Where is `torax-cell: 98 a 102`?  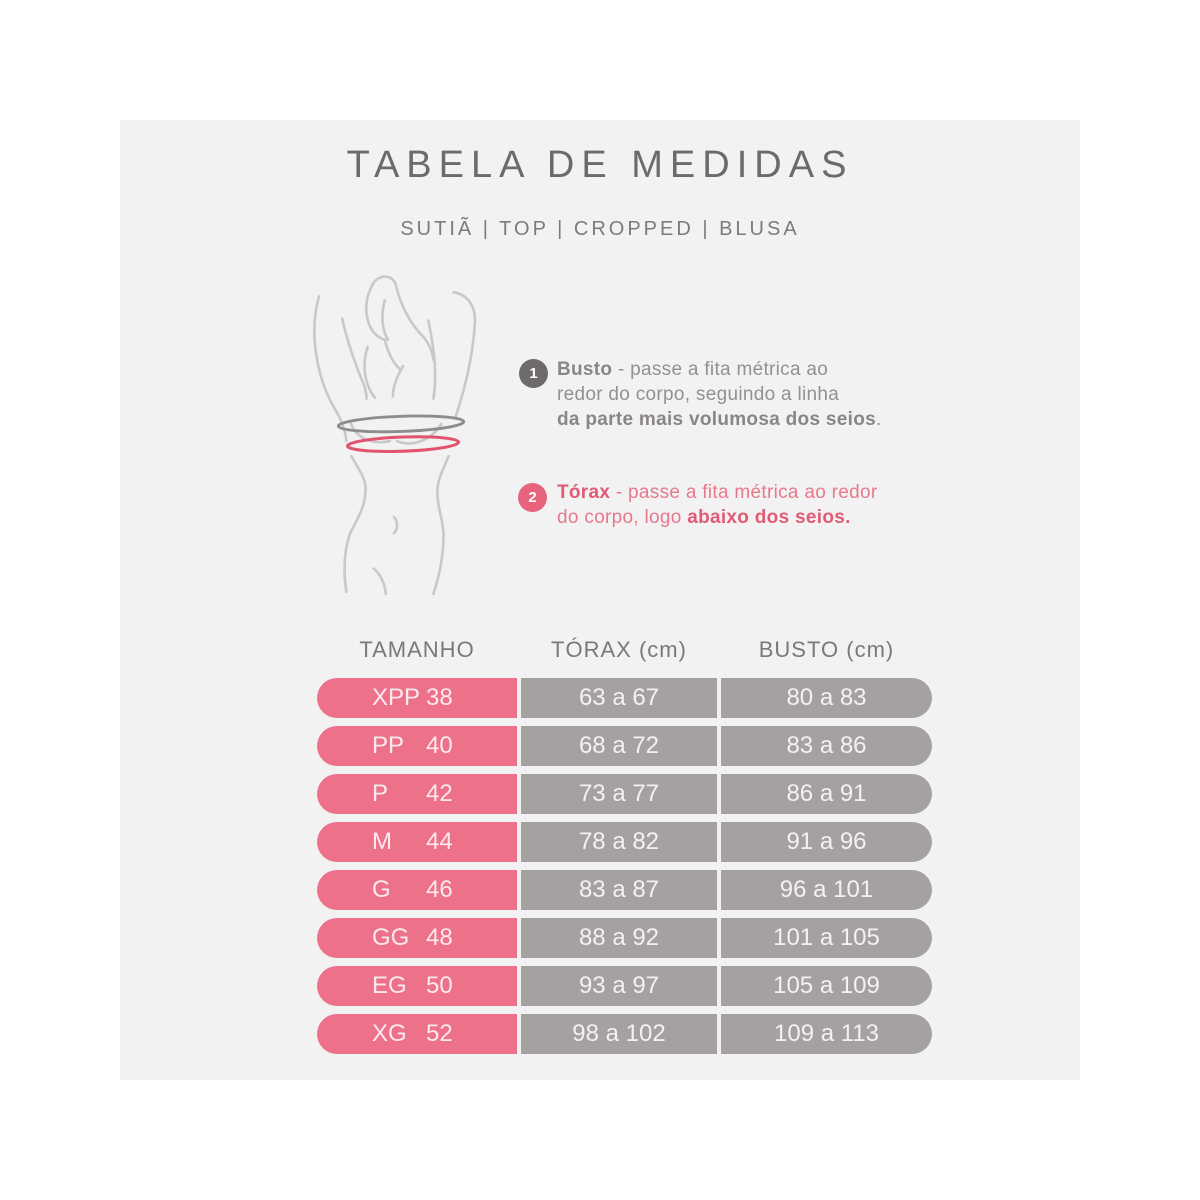 torax-cell: 98 a 102 is located at coordinates (619, 1034).